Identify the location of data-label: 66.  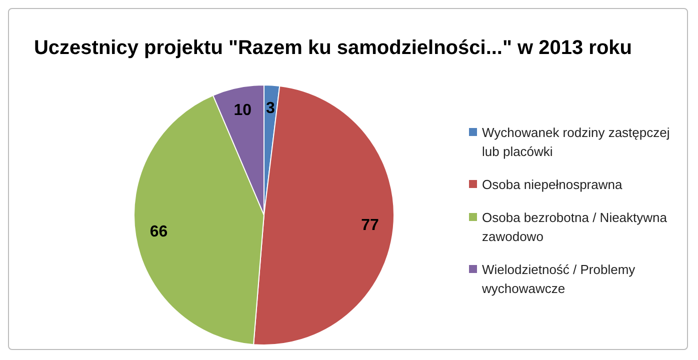
(159, 232).